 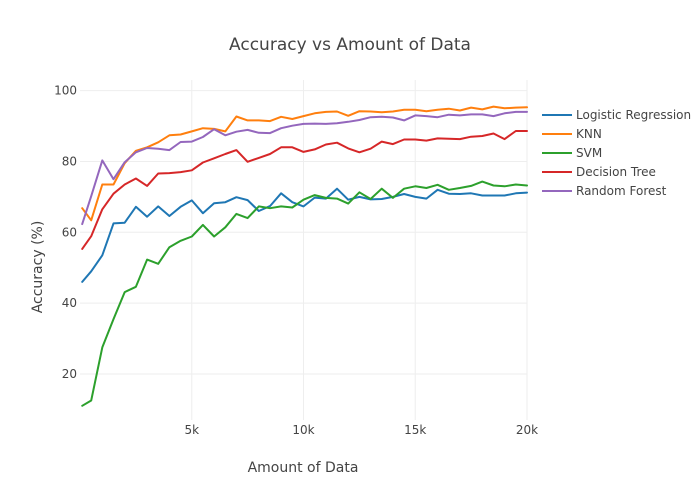 I want to click on y-tick-label: 80, so click(x=69, y=161).